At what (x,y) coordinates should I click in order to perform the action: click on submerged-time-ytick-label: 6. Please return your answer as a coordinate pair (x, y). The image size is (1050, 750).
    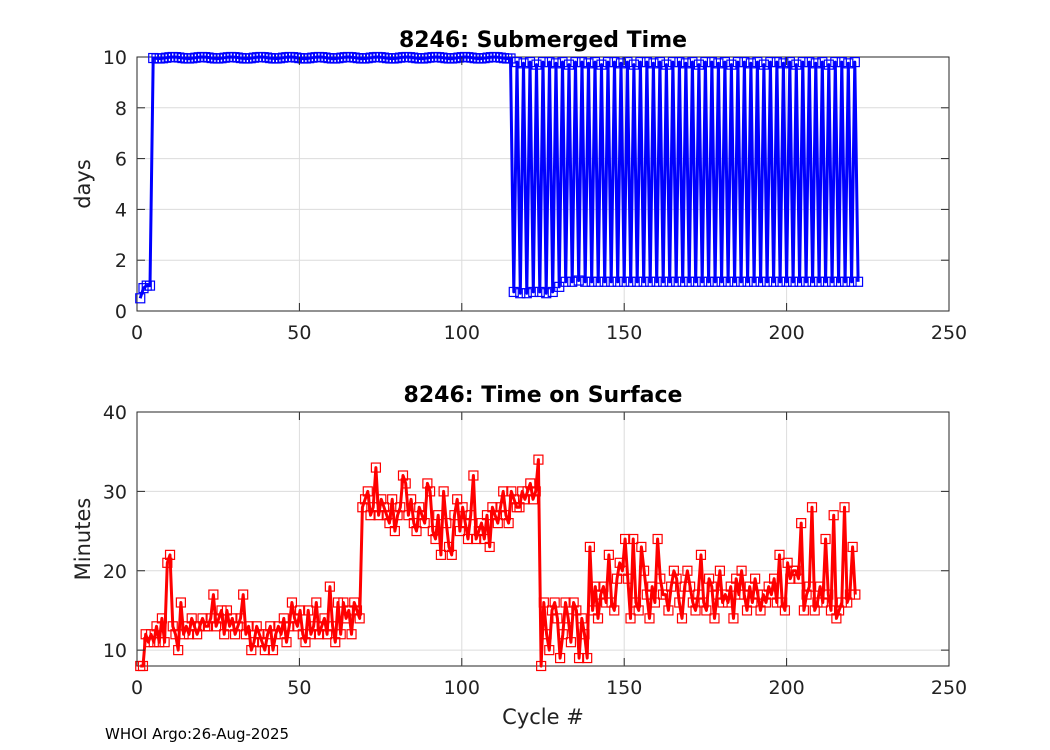
    Looking at the image, I should click on (121, 160).